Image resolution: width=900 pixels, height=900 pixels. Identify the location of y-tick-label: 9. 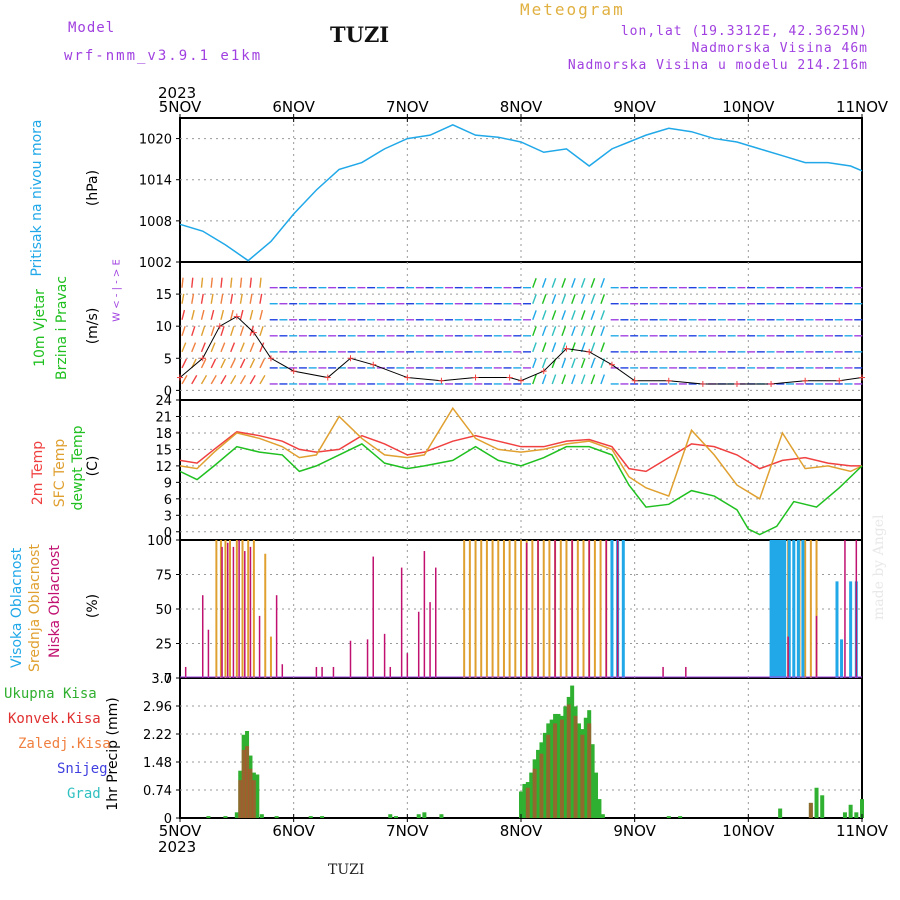
(168, 483).